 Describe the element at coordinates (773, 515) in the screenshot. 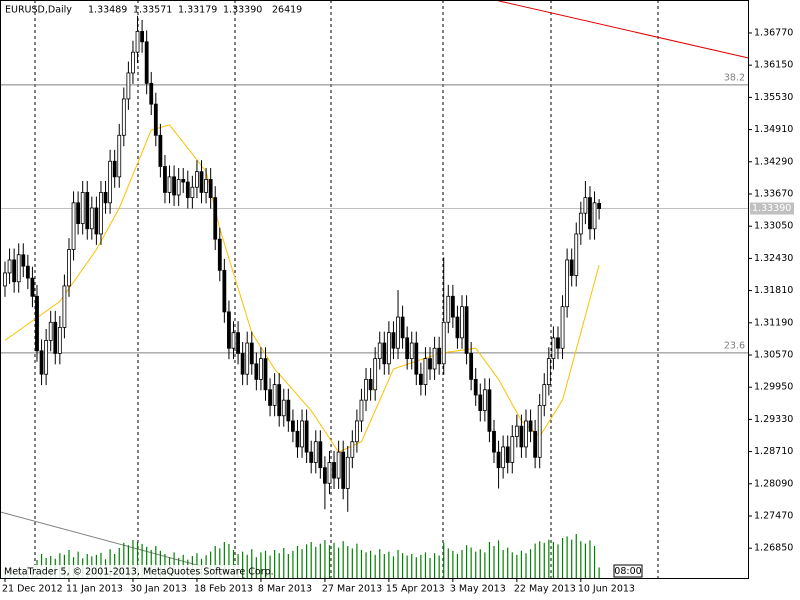

I see `y-tick-label: 1.27470` at that location.